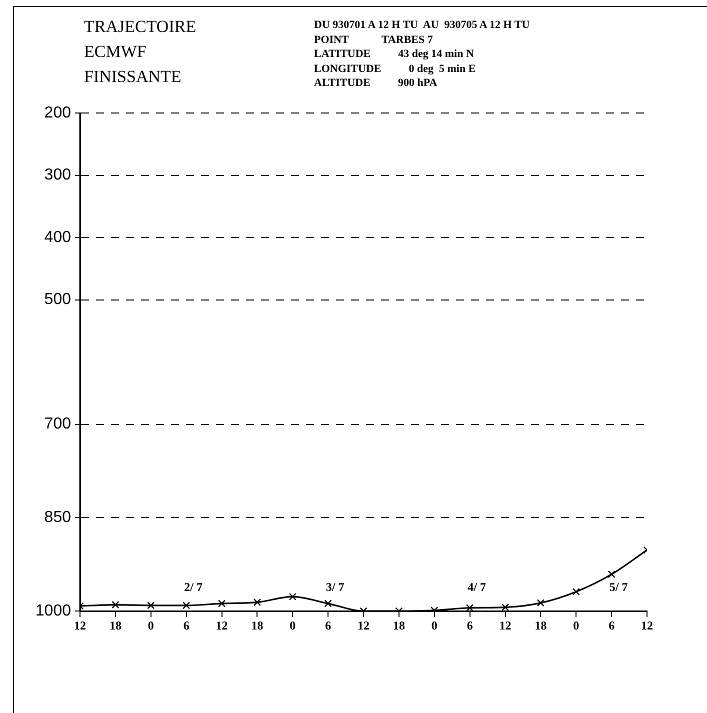 Image resolution: width=707 pixels, height=713 pixels. What do you see at coordinates (394, 54) in the screenshot?
I see `text: LATITUDE 43 deg 14 min N` at bounding box center [394, 54].